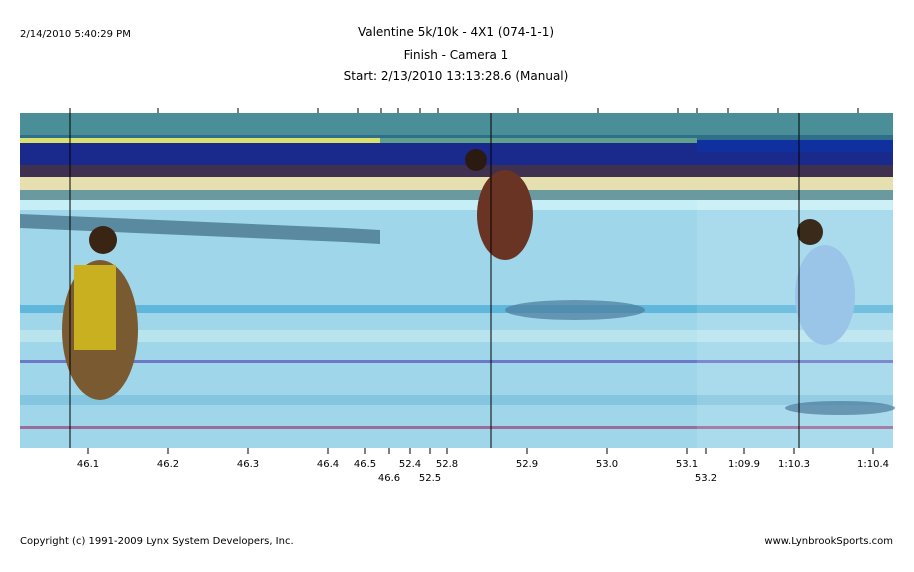 The width and height of the screenshot is (914, 572). Describe the element at coordinates (365, 464) in the screenshot. I see `tick-label: 46.5` at that location.